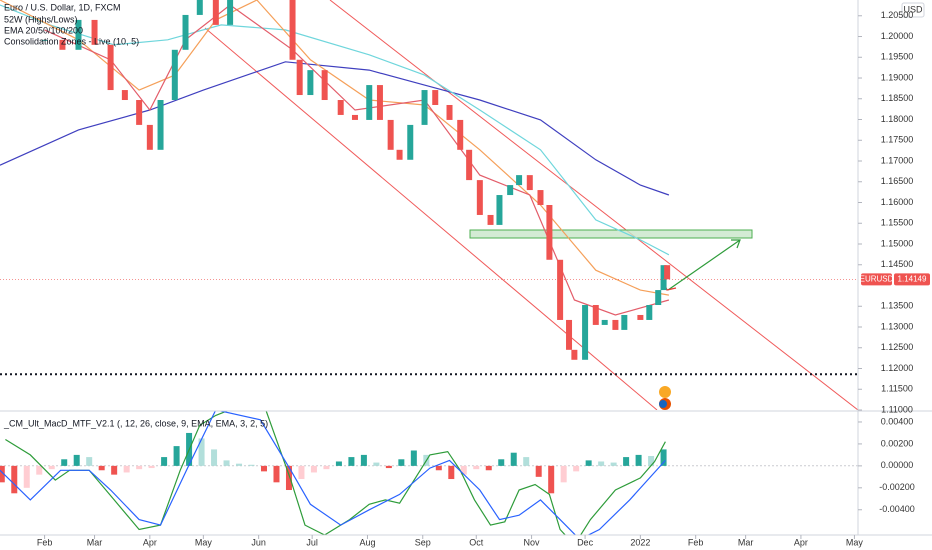 The height and width of the screenshot is (550, 932). Describe the element at coordinates (897, 15) in the screenshot. I see `y-tick-label: 1.20500` at that location.